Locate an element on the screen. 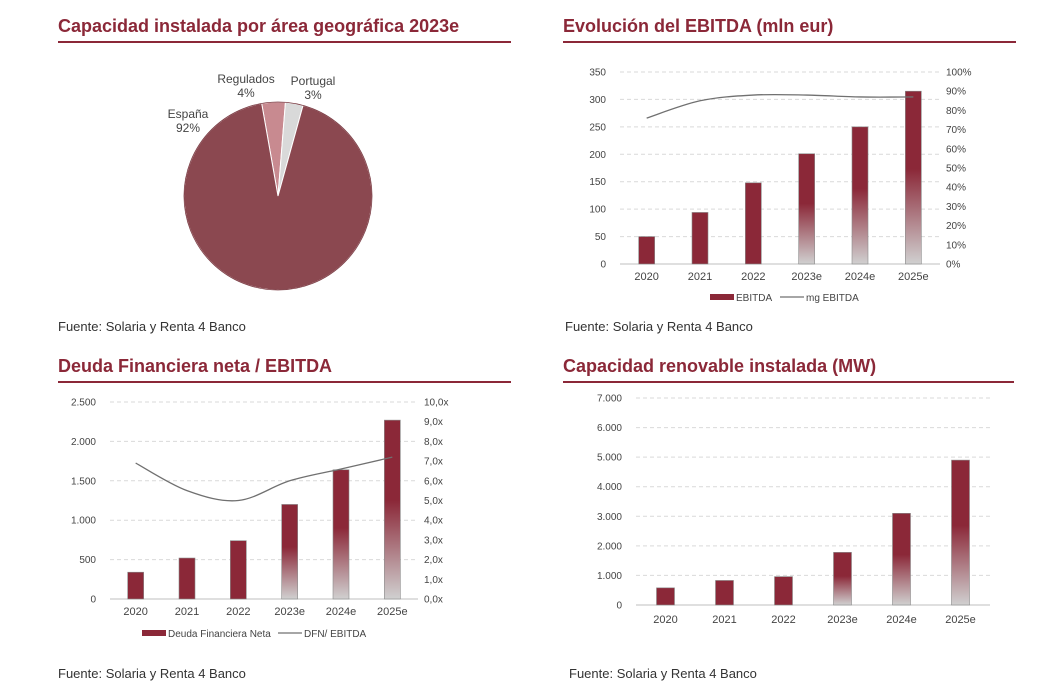  y2-tick-label: 1,0x is located at coordinates (433, 580).